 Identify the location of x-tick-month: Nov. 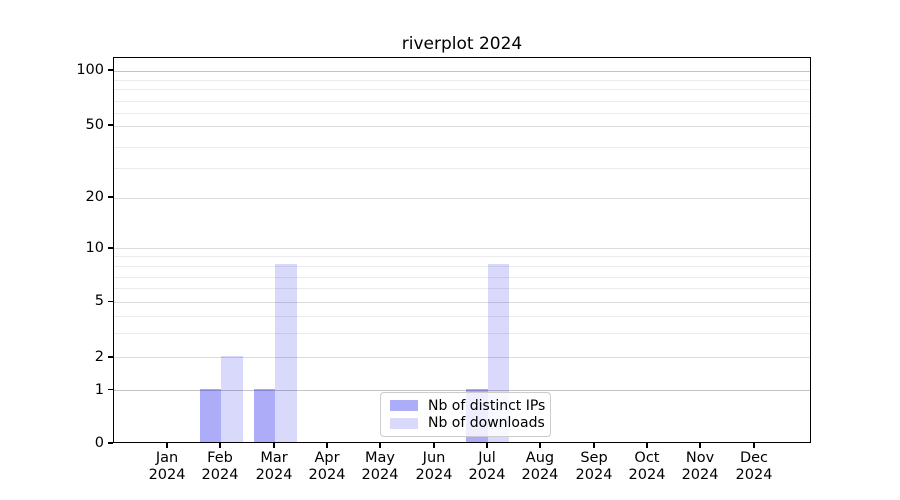
(700, 458).